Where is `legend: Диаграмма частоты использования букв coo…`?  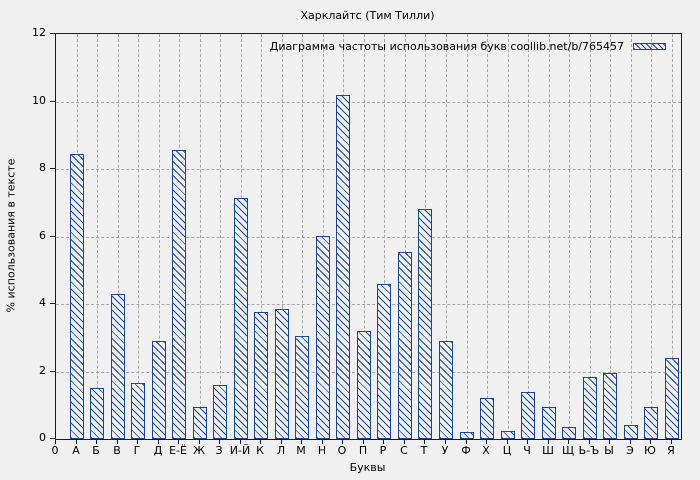
legend: Диаграмма частоты использования букв coo… is located at coordinates (468, 46).